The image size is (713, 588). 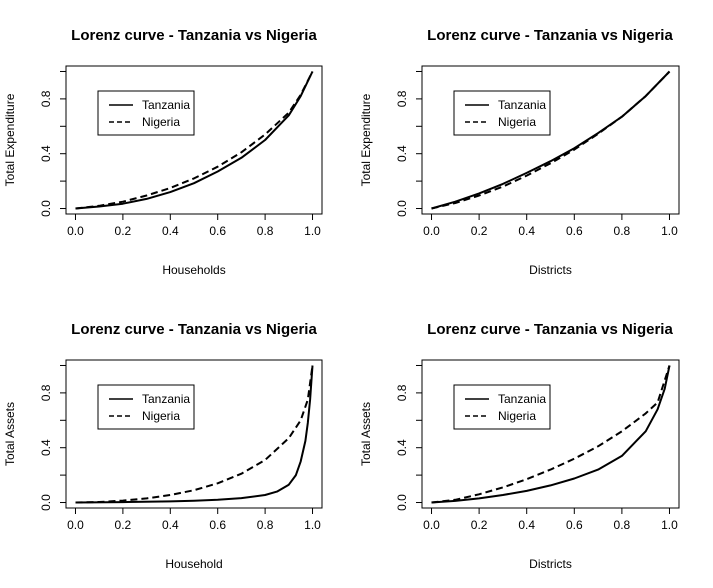 I want to click on x-axis-label: Household, so click(x=193, y=564).